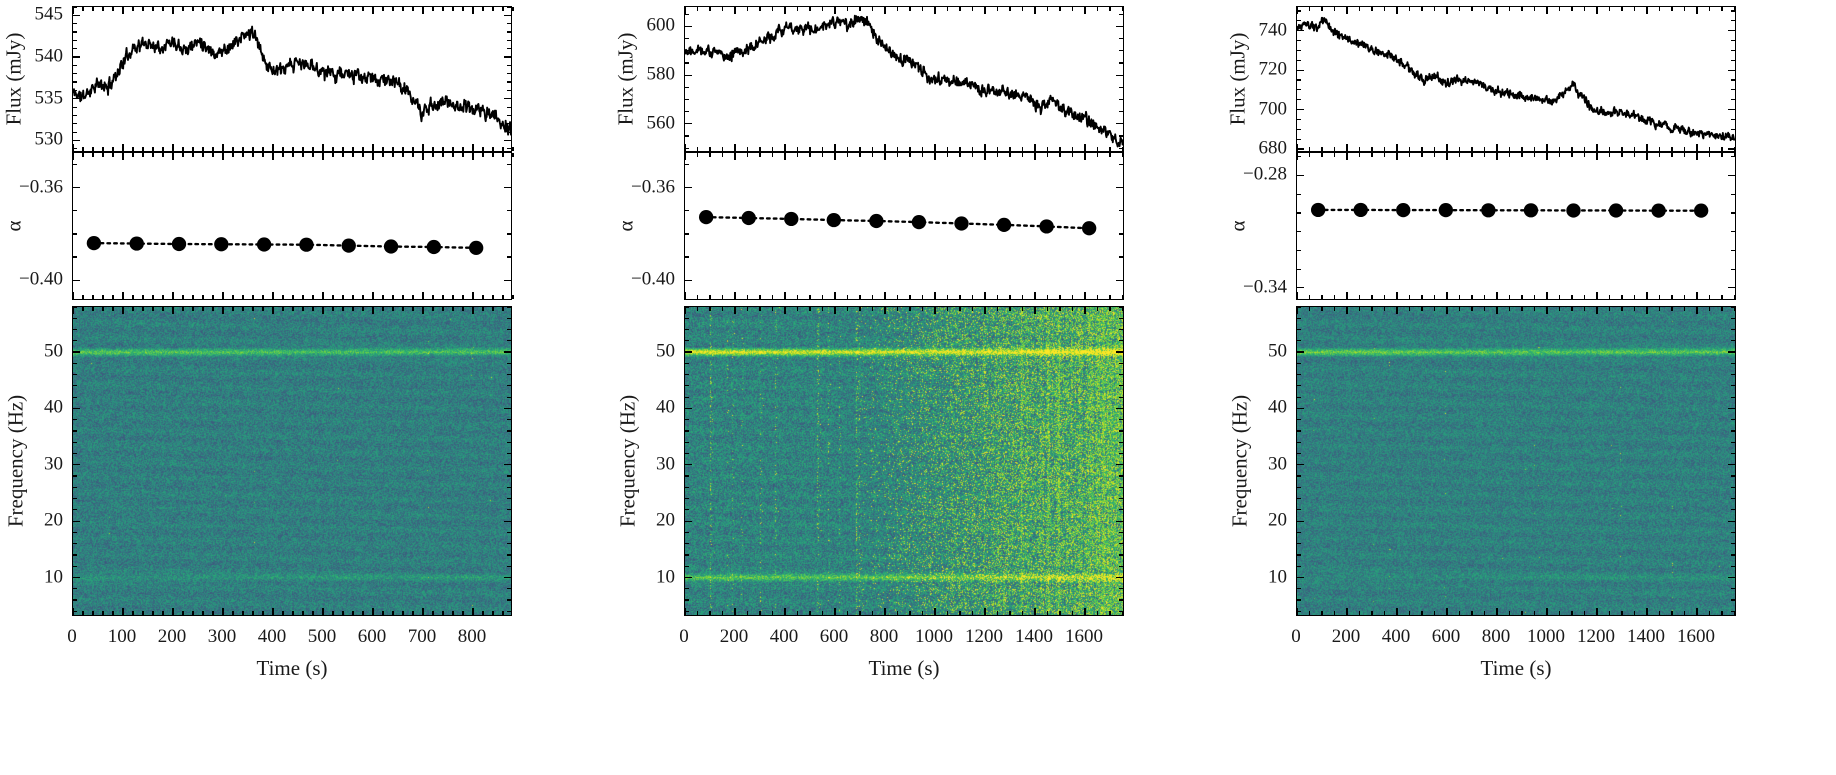  Describe the element at coordinates (293, 79) in the screenshot. I see `col0-flux` at that location.